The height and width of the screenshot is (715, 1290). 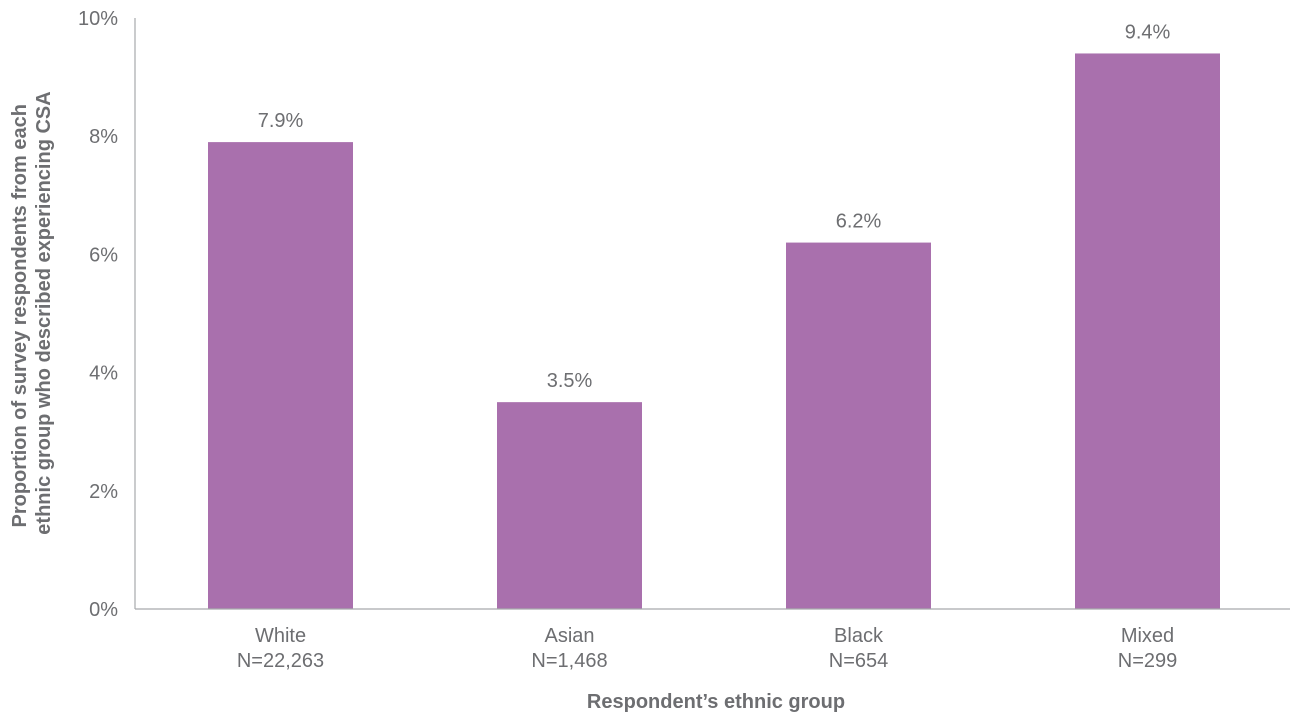 What do you see at coordinates (1148, 661) in the screenshot?
I see `x-tick-sublabel-mixed: N=299` at bounding box center [1148, 661].